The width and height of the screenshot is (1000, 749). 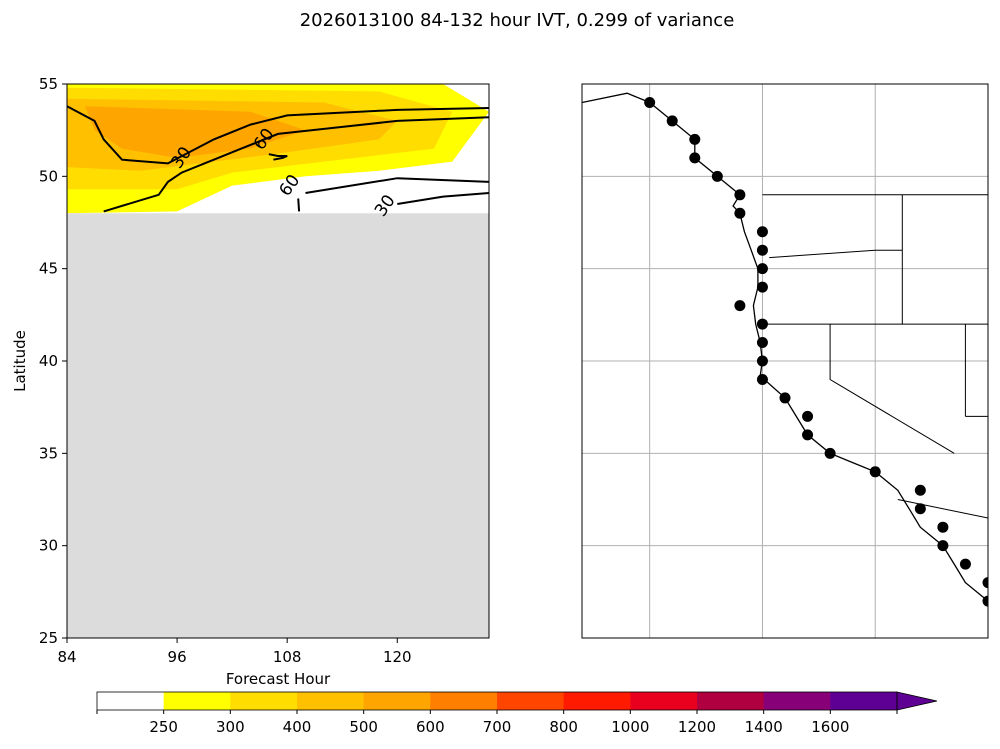 I want to click on x-axis-label: Forecast Hour, so click(x=278, y=679).